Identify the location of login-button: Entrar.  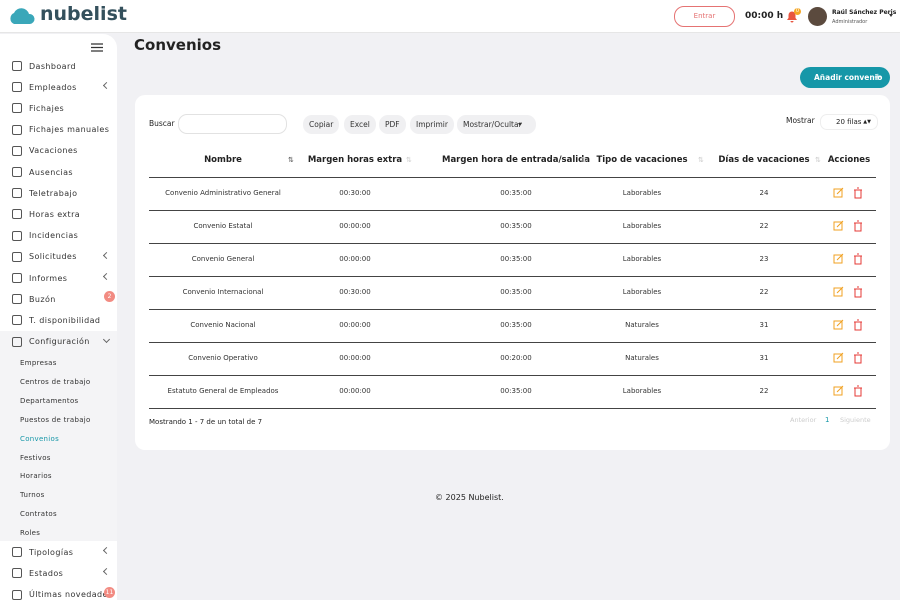
(704, 16).